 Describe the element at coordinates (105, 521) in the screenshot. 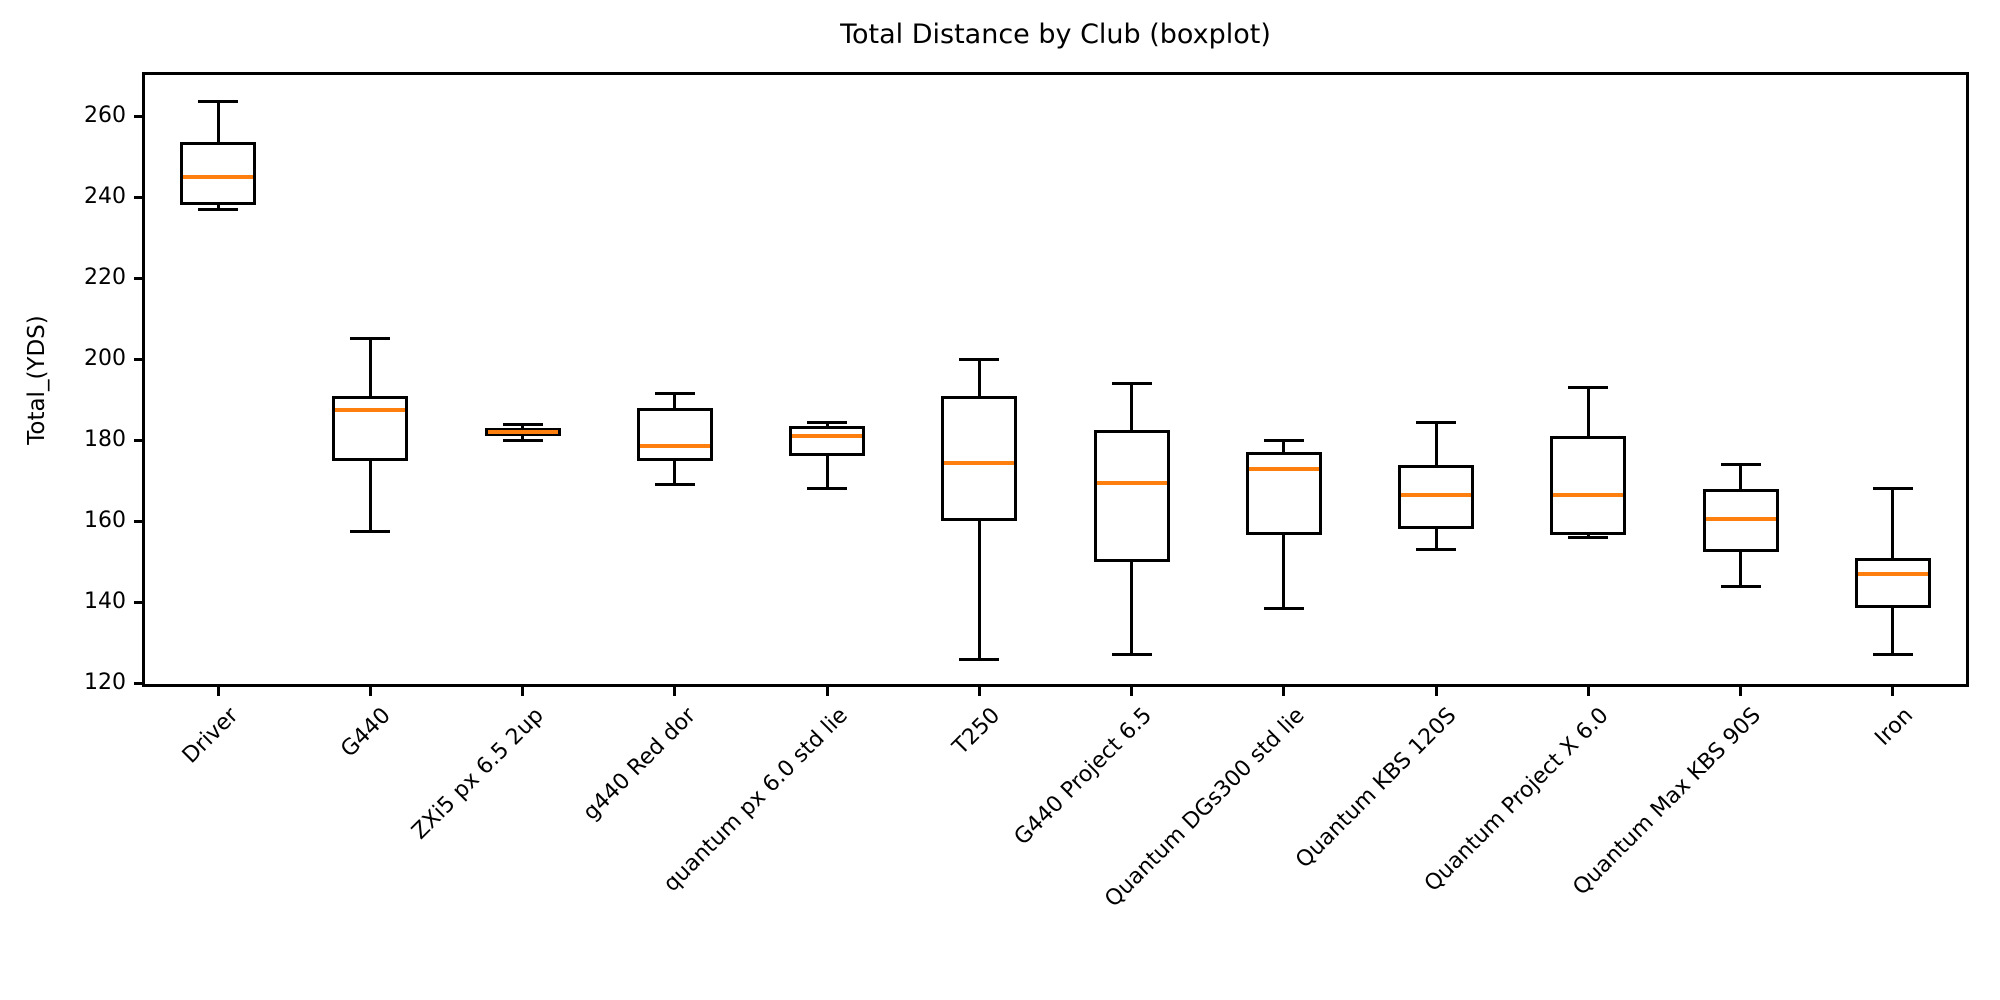

I see `y-tick-label: 160` at that location.